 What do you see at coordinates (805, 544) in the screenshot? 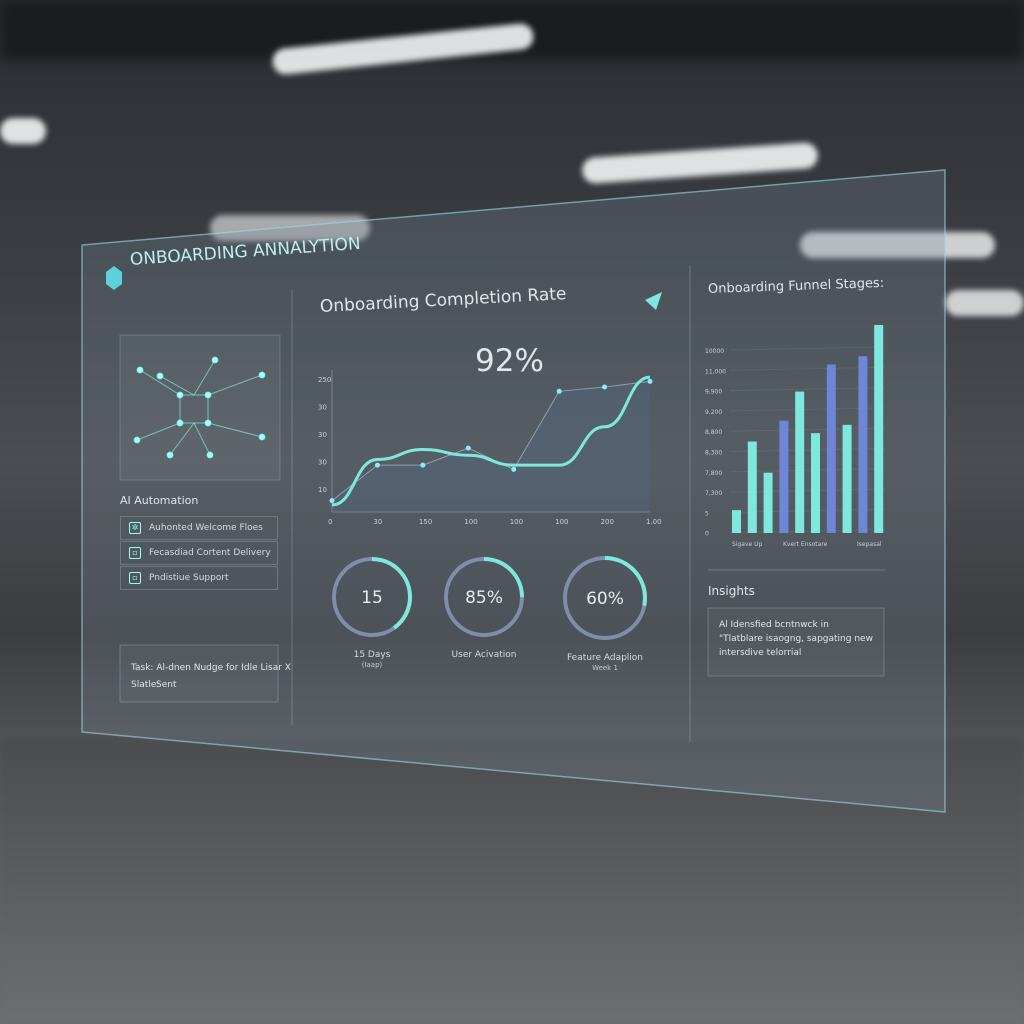
I see `x-tick-label: Kvert Ensotare` at bounding box center [805, 544].